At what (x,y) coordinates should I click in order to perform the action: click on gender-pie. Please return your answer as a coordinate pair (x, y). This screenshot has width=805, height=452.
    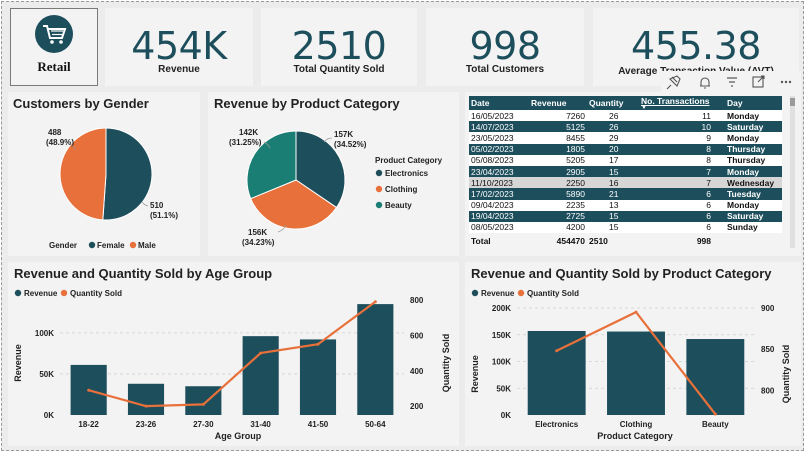
    Looking at the image, I should click on (106, 174).